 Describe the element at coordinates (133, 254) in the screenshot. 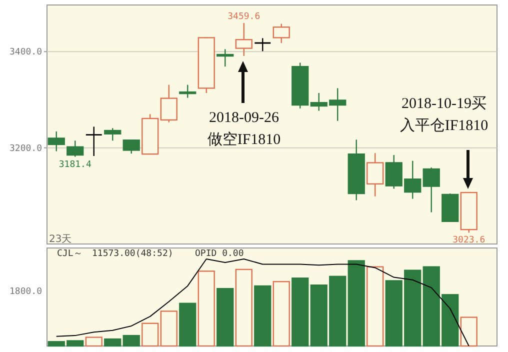

I see `annotation: 11573.00(48:52)` at that location.